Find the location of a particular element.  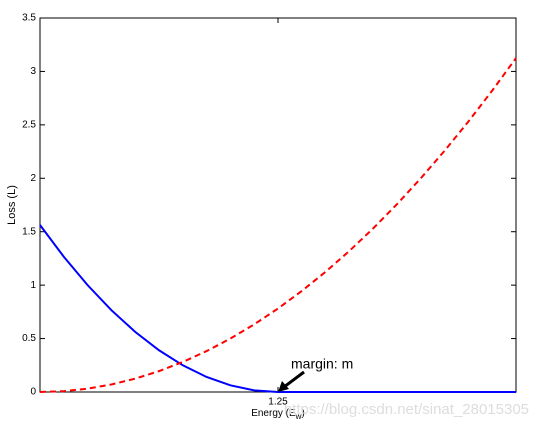

y-axis-label: Loss (L) is located at coordinates (12, 205).